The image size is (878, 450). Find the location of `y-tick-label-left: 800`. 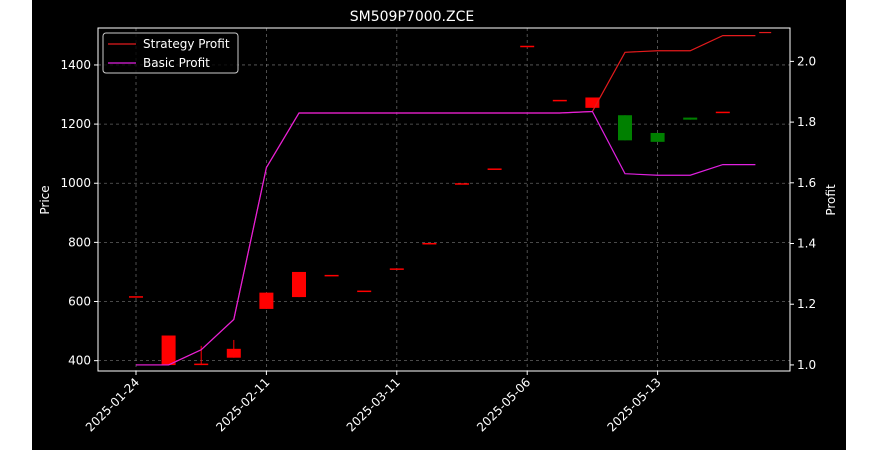

y-tick-label-left: 800 is located at coordinates (79, 242).